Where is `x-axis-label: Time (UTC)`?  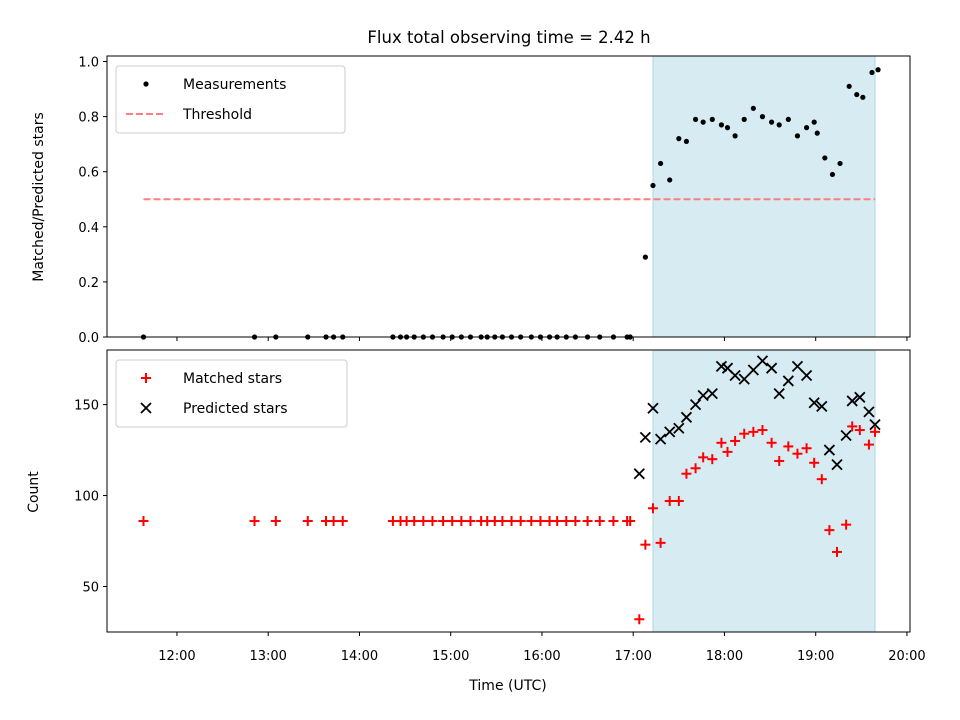
x-axis-label: Time (UTC) is located at coordinates (507, 686).